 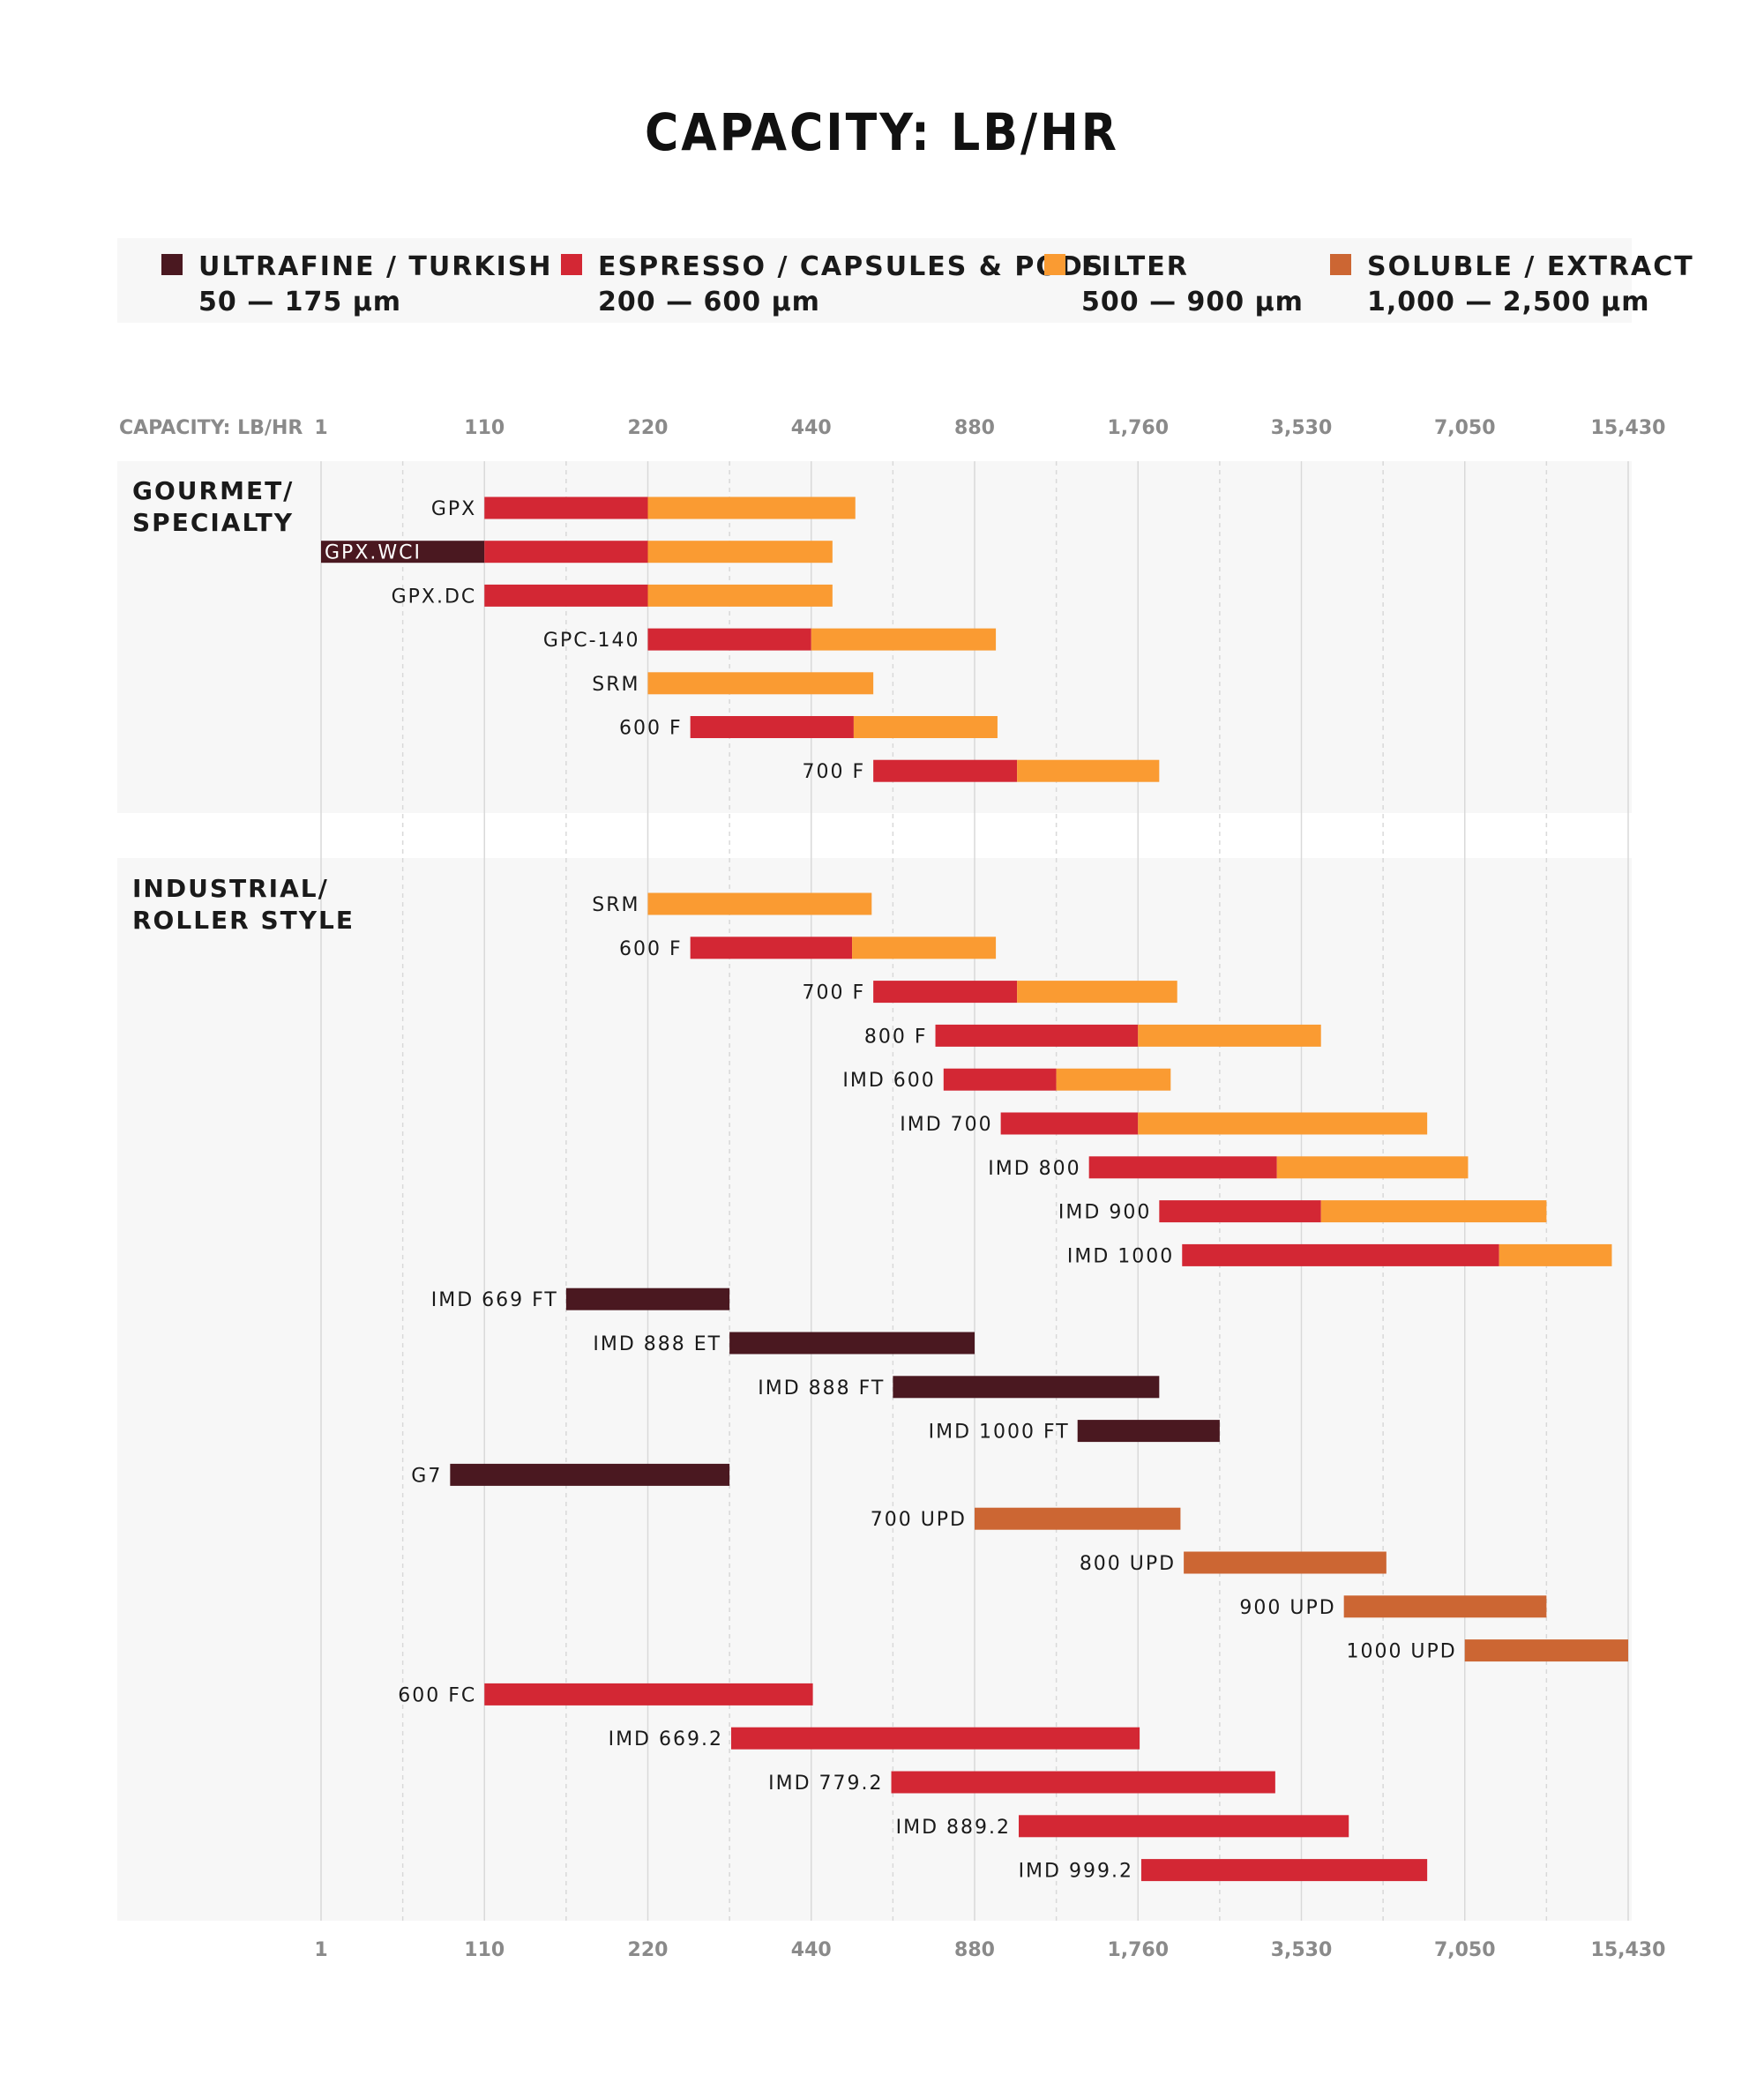 I want to click on x-tick-label-top: 440, so click(x=811, y=428).